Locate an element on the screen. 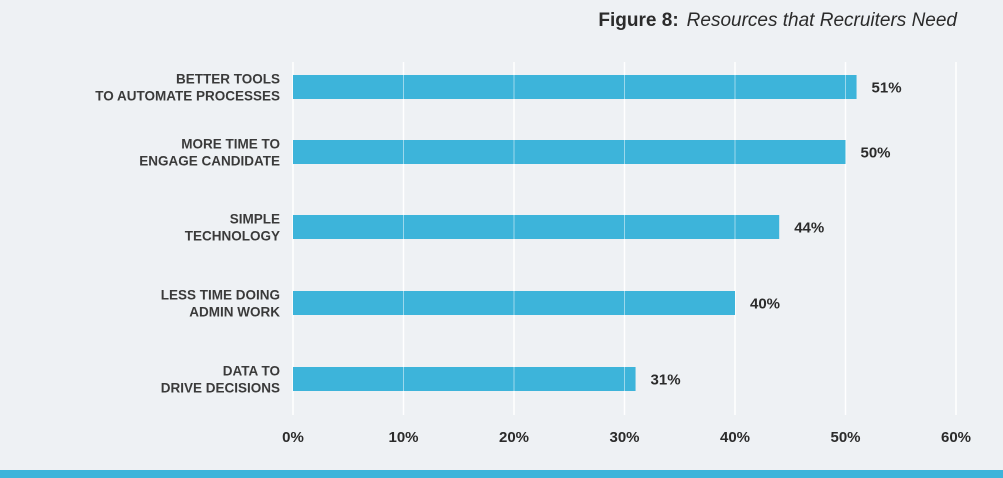 The width and height of the screenshot is (1003, 478). x-tick-label: 60% is located at coordinates (956, 437).